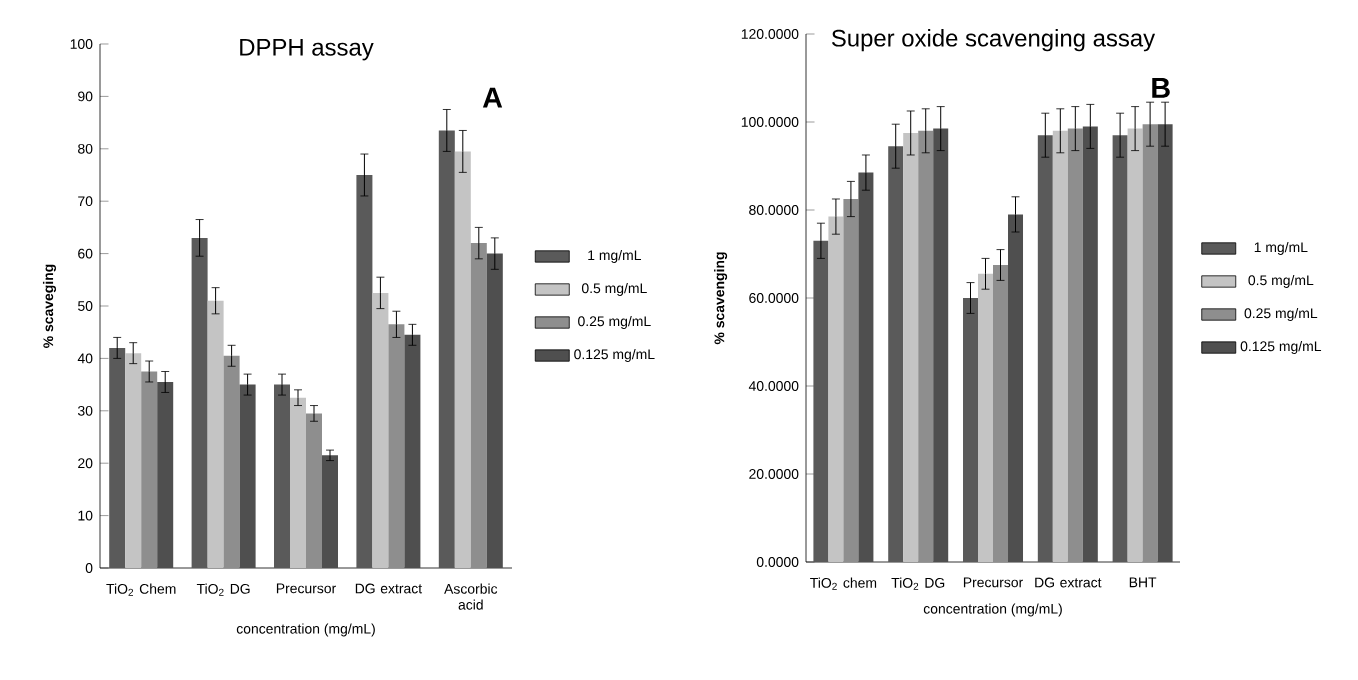 The width and height of the screenshot is (1358, 680). I want to click on chart-title: Super oxide scavenging assay, so click(993, 40).